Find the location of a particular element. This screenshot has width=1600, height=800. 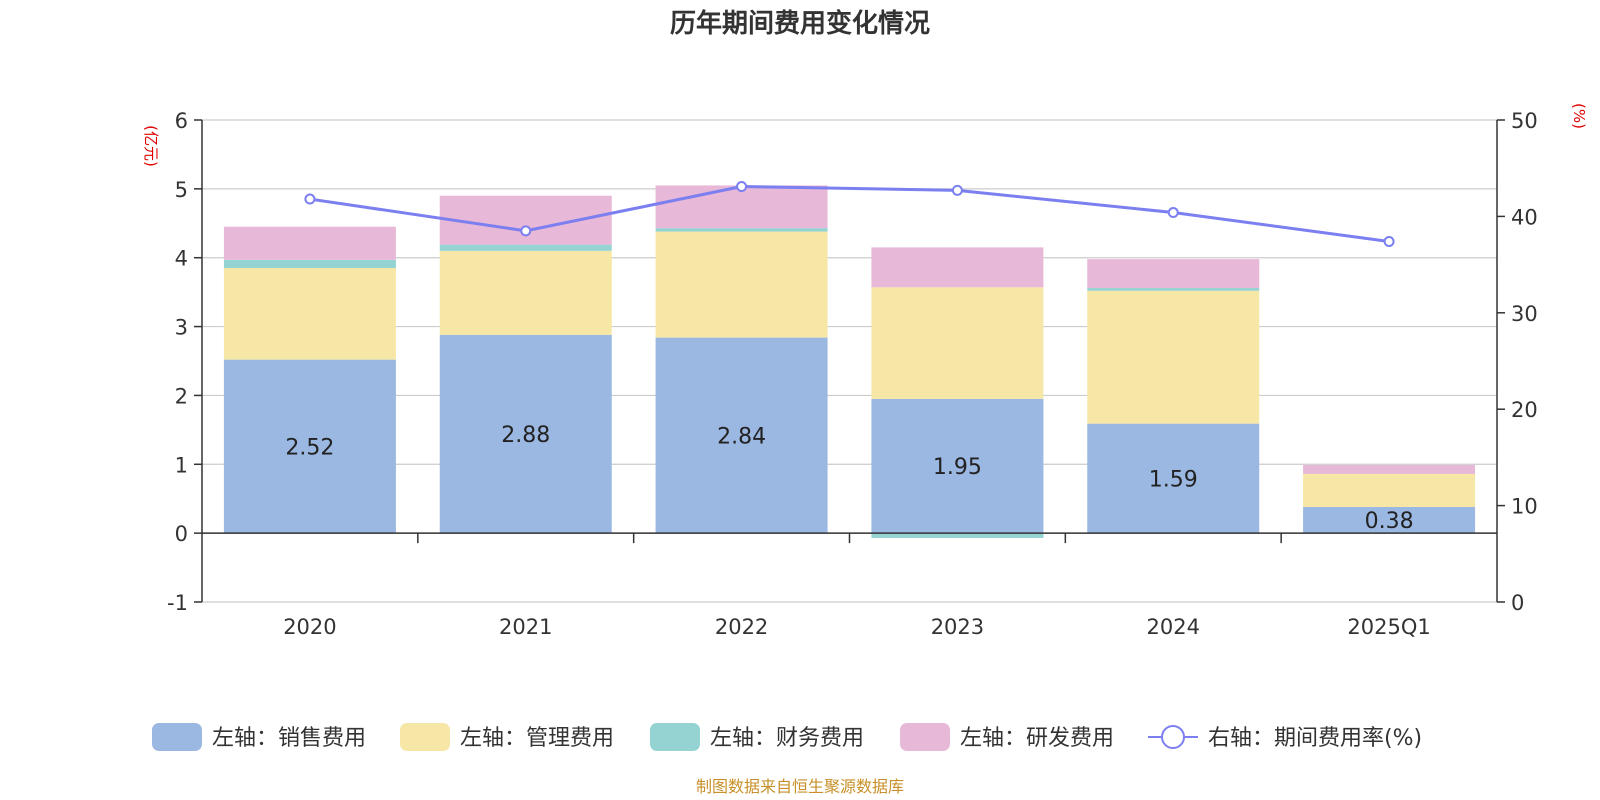

data-label: 2.52 is located at coordinates (309, 447).